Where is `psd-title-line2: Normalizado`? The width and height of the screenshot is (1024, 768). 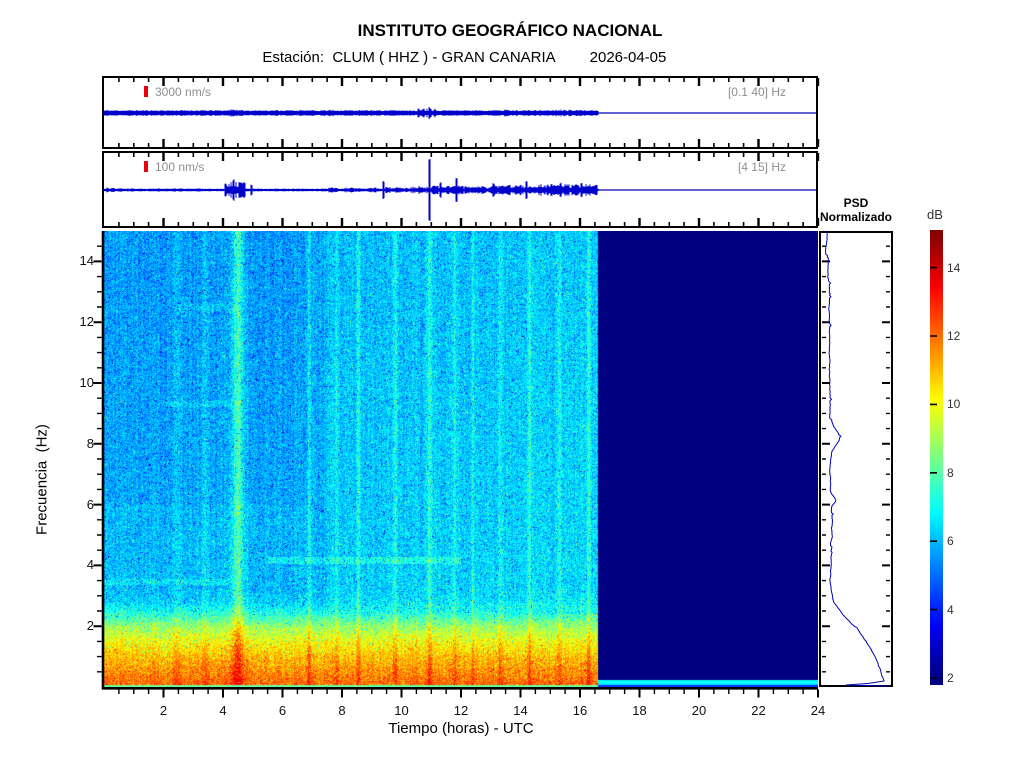 psd-title-line2: Normalizado is located at coordinates (856, 217).